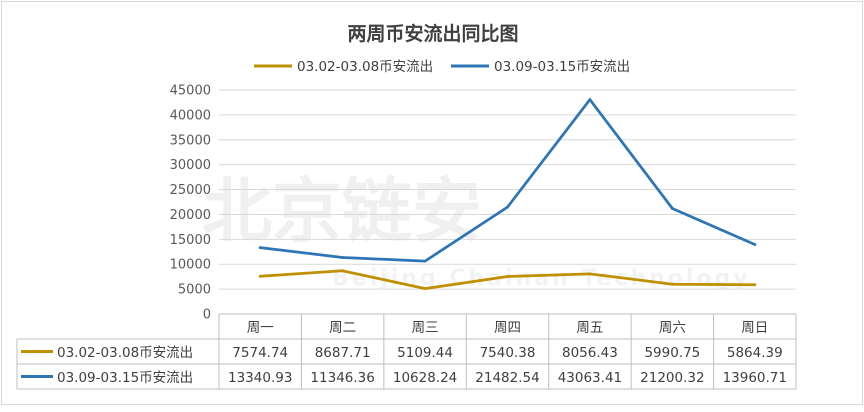 The image size is (864, 412). What do you see at coordinates (672, 353) in the screenshot?
I see `data-label: 5990.75` at bounding box center [672, 353].